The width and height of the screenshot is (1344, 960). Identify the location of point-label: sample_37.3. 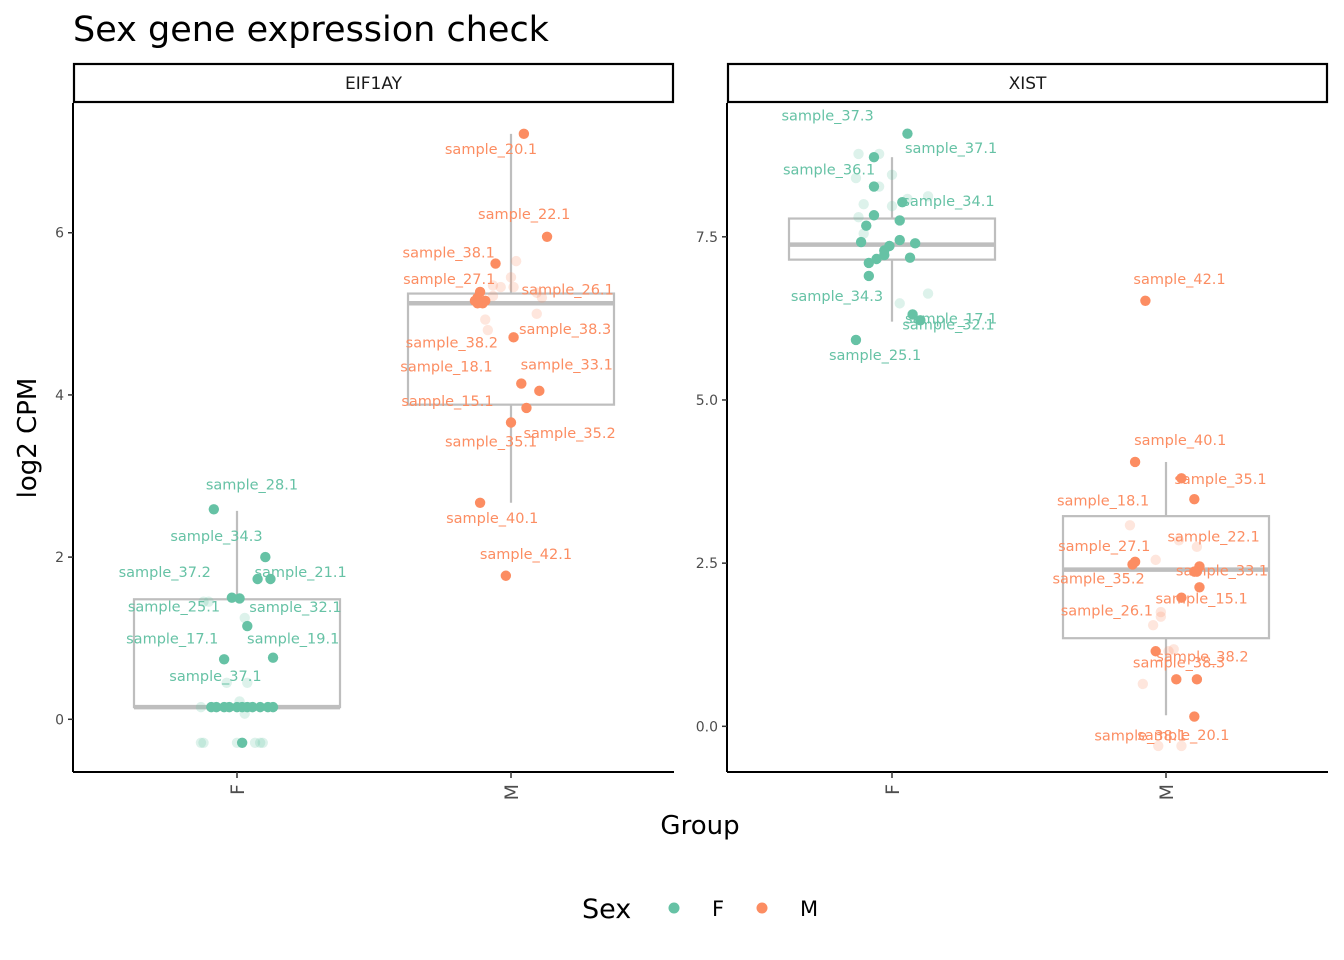
(827, 117).